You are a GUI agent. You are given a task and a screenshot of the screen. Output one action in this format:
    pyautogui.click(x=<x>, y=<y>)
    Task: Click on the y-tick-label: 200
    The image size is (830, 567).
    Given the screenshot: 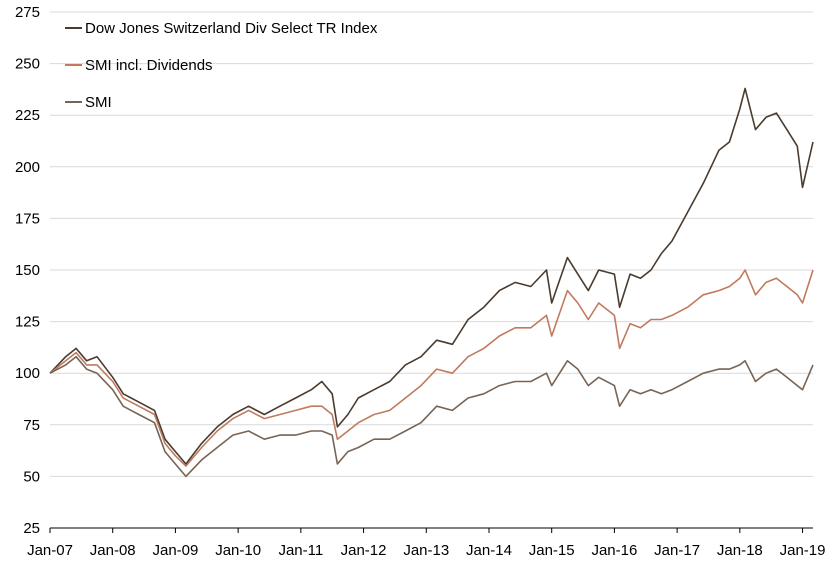 What is the action you would take?
    pyautogui.click(x=27, y=167)
    